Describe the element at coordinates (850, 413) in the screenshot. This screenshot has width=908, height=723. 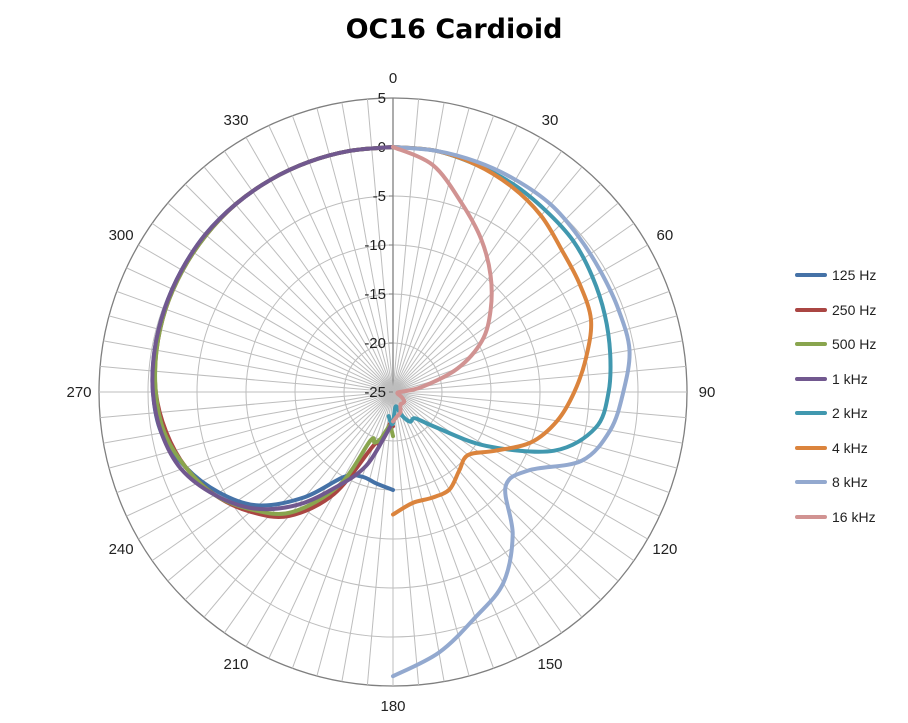
I see `legend-label: 2 kHz` at that location.